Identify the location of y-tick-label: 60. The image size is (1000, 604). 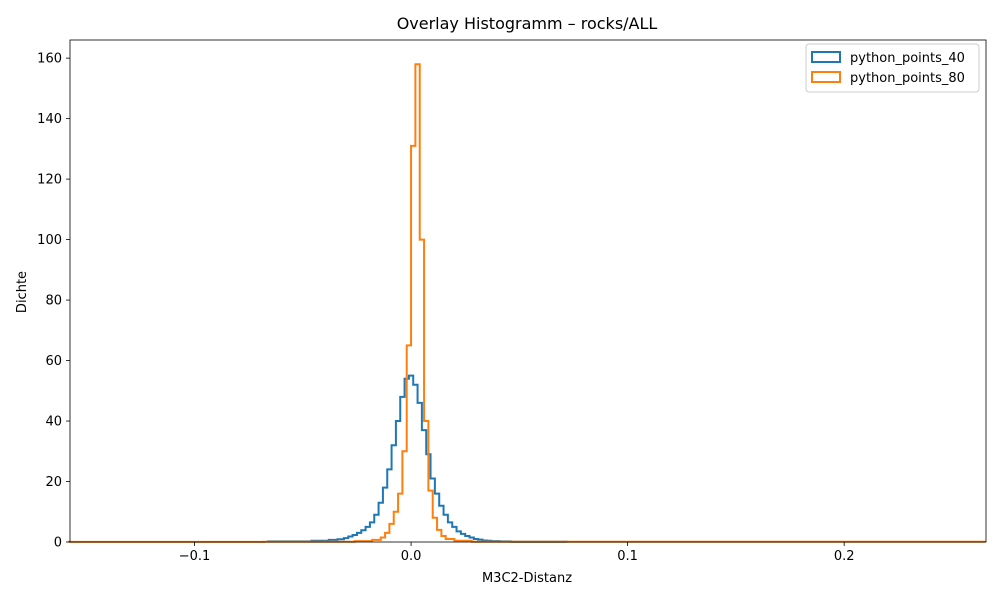
(53, 361).